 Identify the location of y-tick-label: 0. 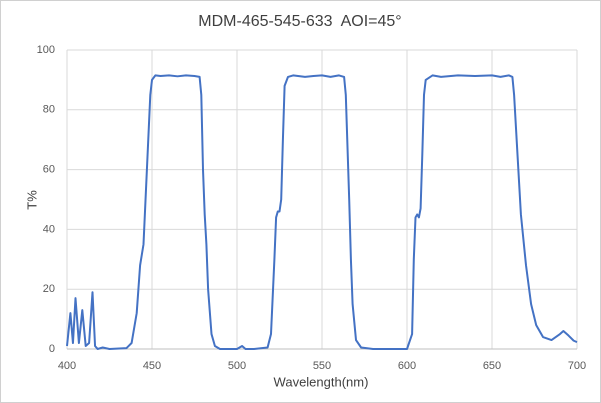
(52, 349).